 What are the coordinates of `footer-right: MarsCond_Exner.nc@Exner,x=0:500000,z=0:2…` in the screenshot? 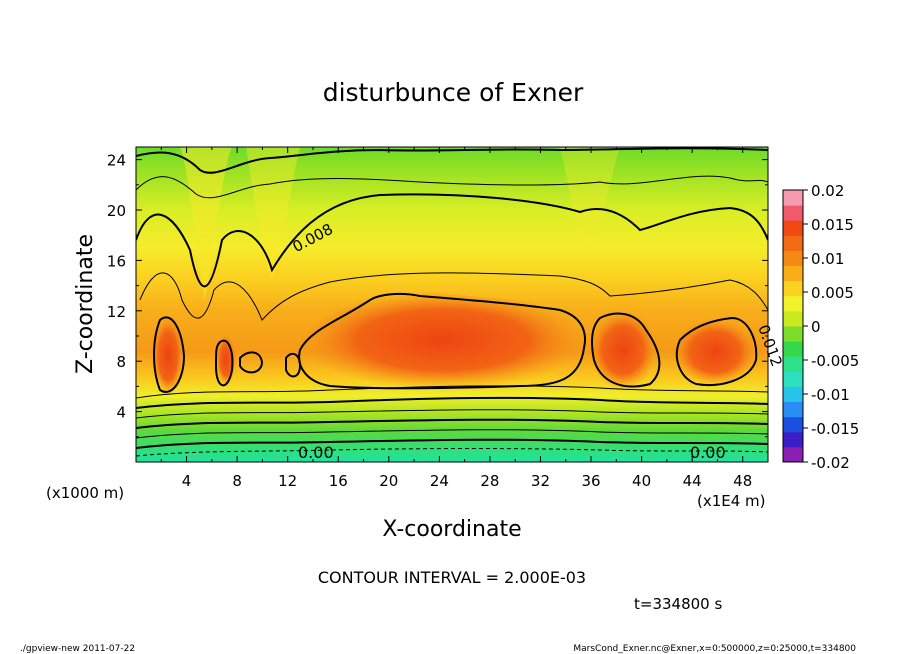 It's located at (714, 649).